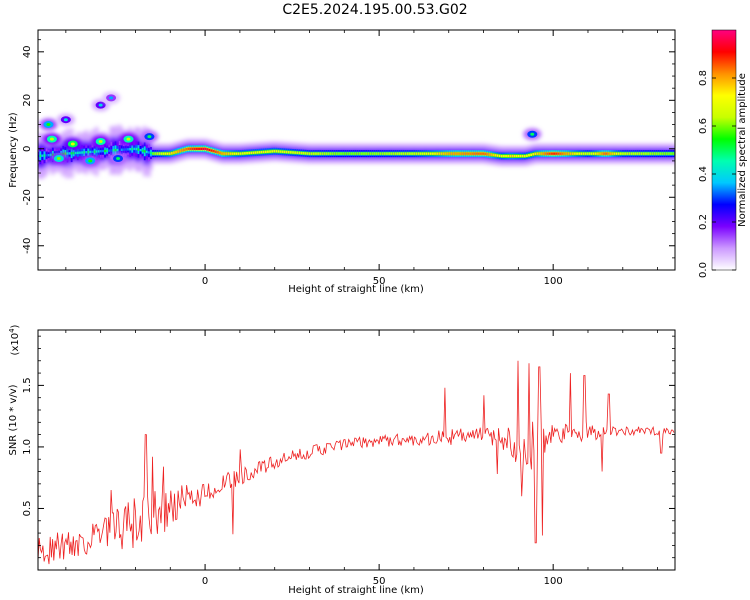 The image size is (750, 600). Describe the element at coordinates (205, 581) in the screenshot. I see `snr-xtick-label: 0` at that location.